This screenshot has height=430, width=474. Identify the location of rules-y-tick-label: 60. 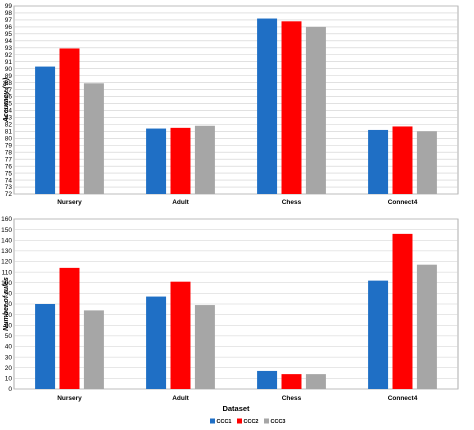
(9, 325).